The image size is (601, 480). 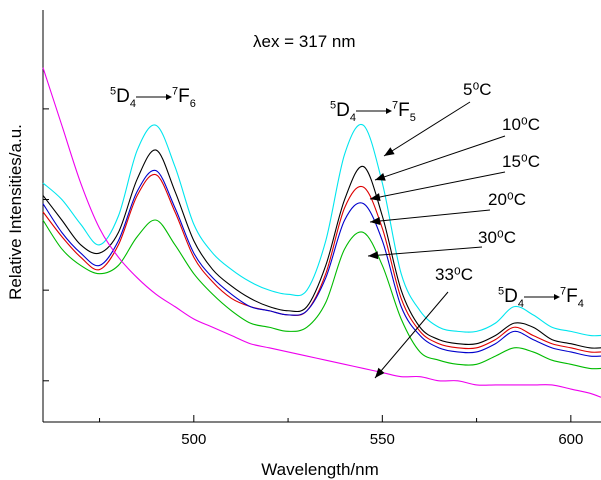 What do you see at coordinates (320, 469) in the screenshot?
I see `x-axis-label: Wavelength/nm` at bounding box center [320, 469].